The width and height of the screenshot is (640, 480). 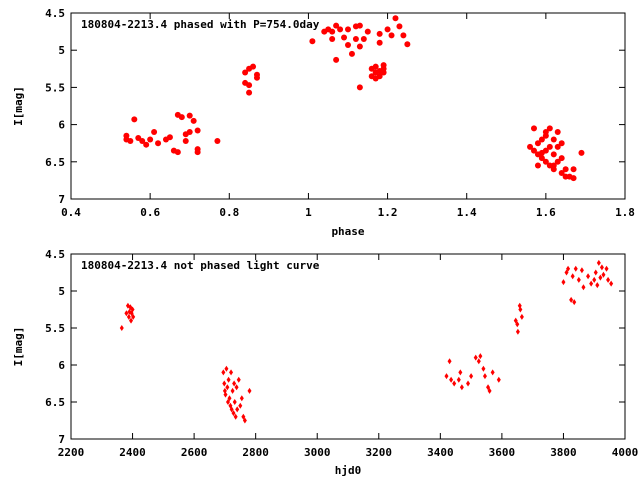 What do you see at coordinates (55, 254) in the screenshot?
I see `unphased-y-tick-label: 4.5` at bounding box center [55, 254].